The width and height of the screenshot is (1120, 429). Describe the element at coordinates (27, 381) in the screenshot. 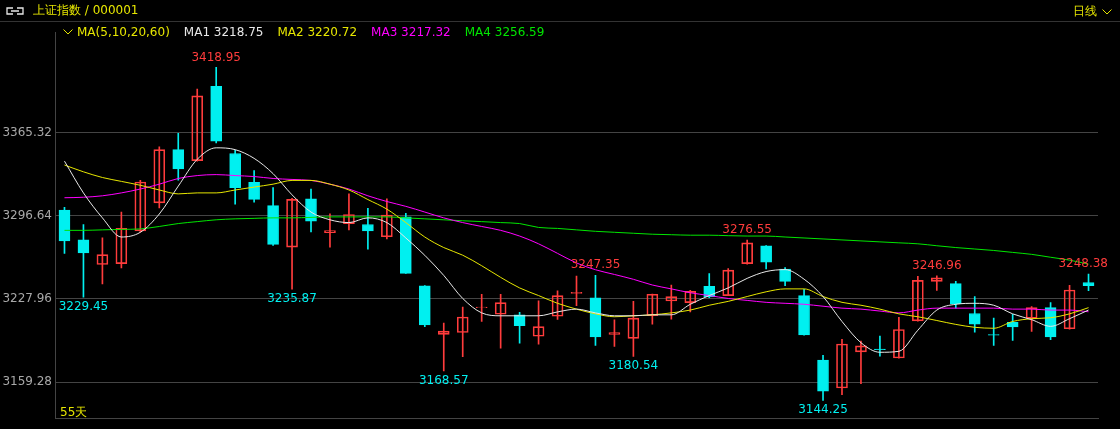

I see `y-tick-label: 3159.28` at that location.